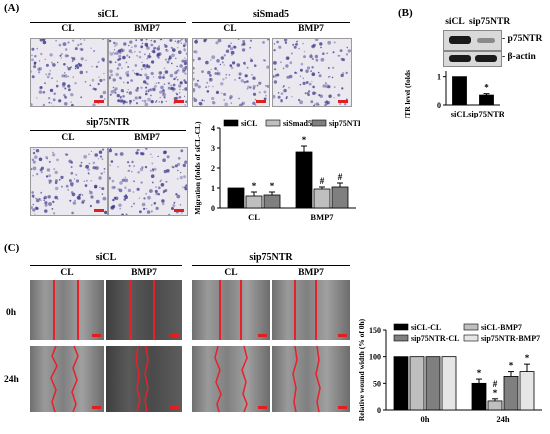 The image size is (550, 434). What do you see at coordinates (361, 369) in the screenshot?
I see `y-axis-label: Relative wound width (% of 0h)` at bounding box center [361, 369].